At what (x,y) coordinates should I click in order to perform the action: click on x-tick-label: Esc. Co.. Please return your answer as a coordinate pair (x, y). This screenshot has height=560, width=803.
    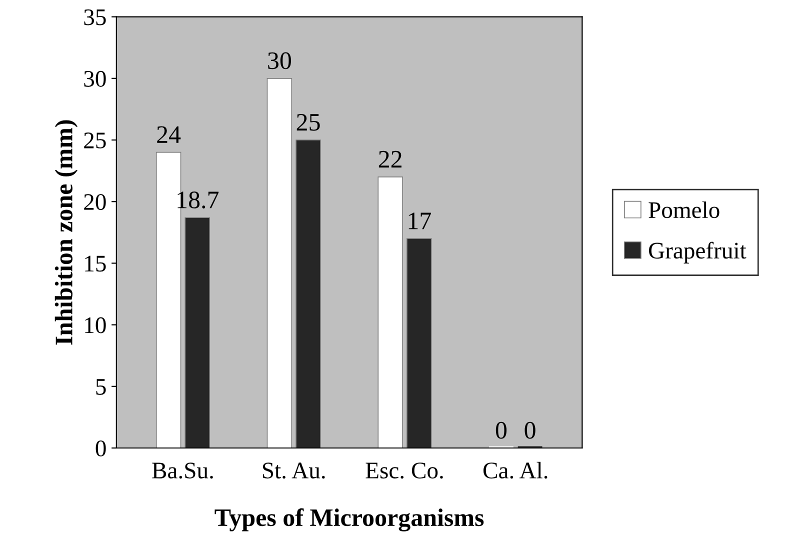
    Looking at the image, I should click on (404, 470).